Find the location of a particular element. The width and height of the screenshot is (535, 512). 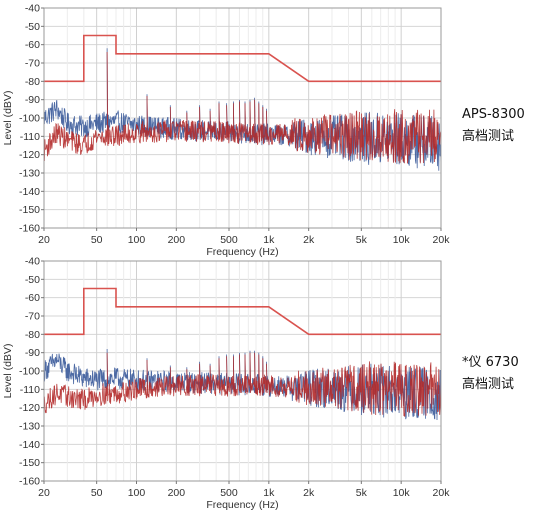

side-label-top-line-2: 高档测试 is located at coordinates (488, 136).